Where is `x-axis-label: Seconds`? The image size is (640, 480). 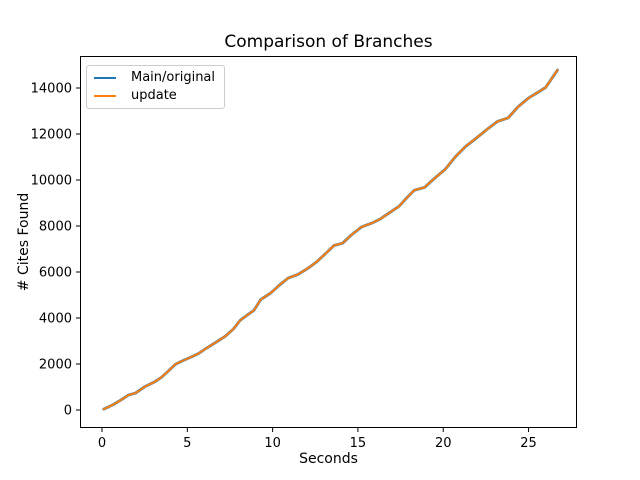 x-axis-label: Seconds is located at coordinates (328, 459).